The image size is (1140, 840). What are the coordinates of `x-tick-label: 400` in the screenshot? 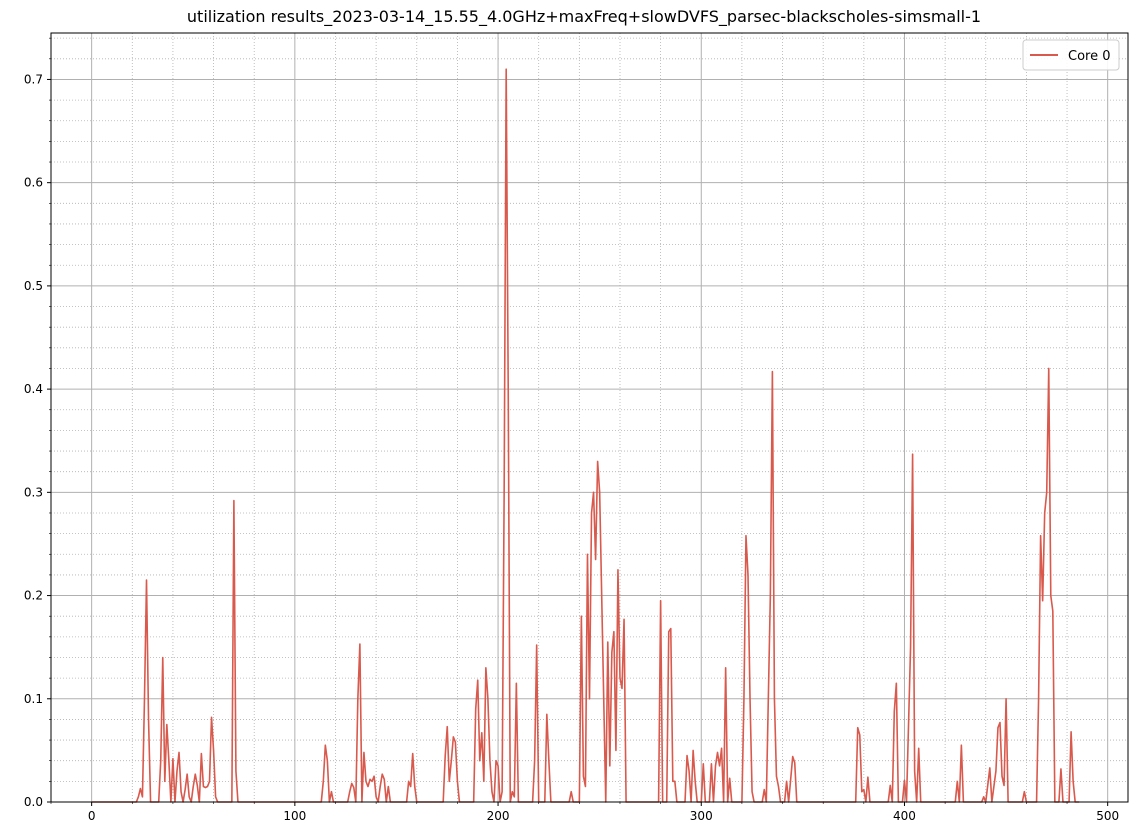 It's located at (904, 816).